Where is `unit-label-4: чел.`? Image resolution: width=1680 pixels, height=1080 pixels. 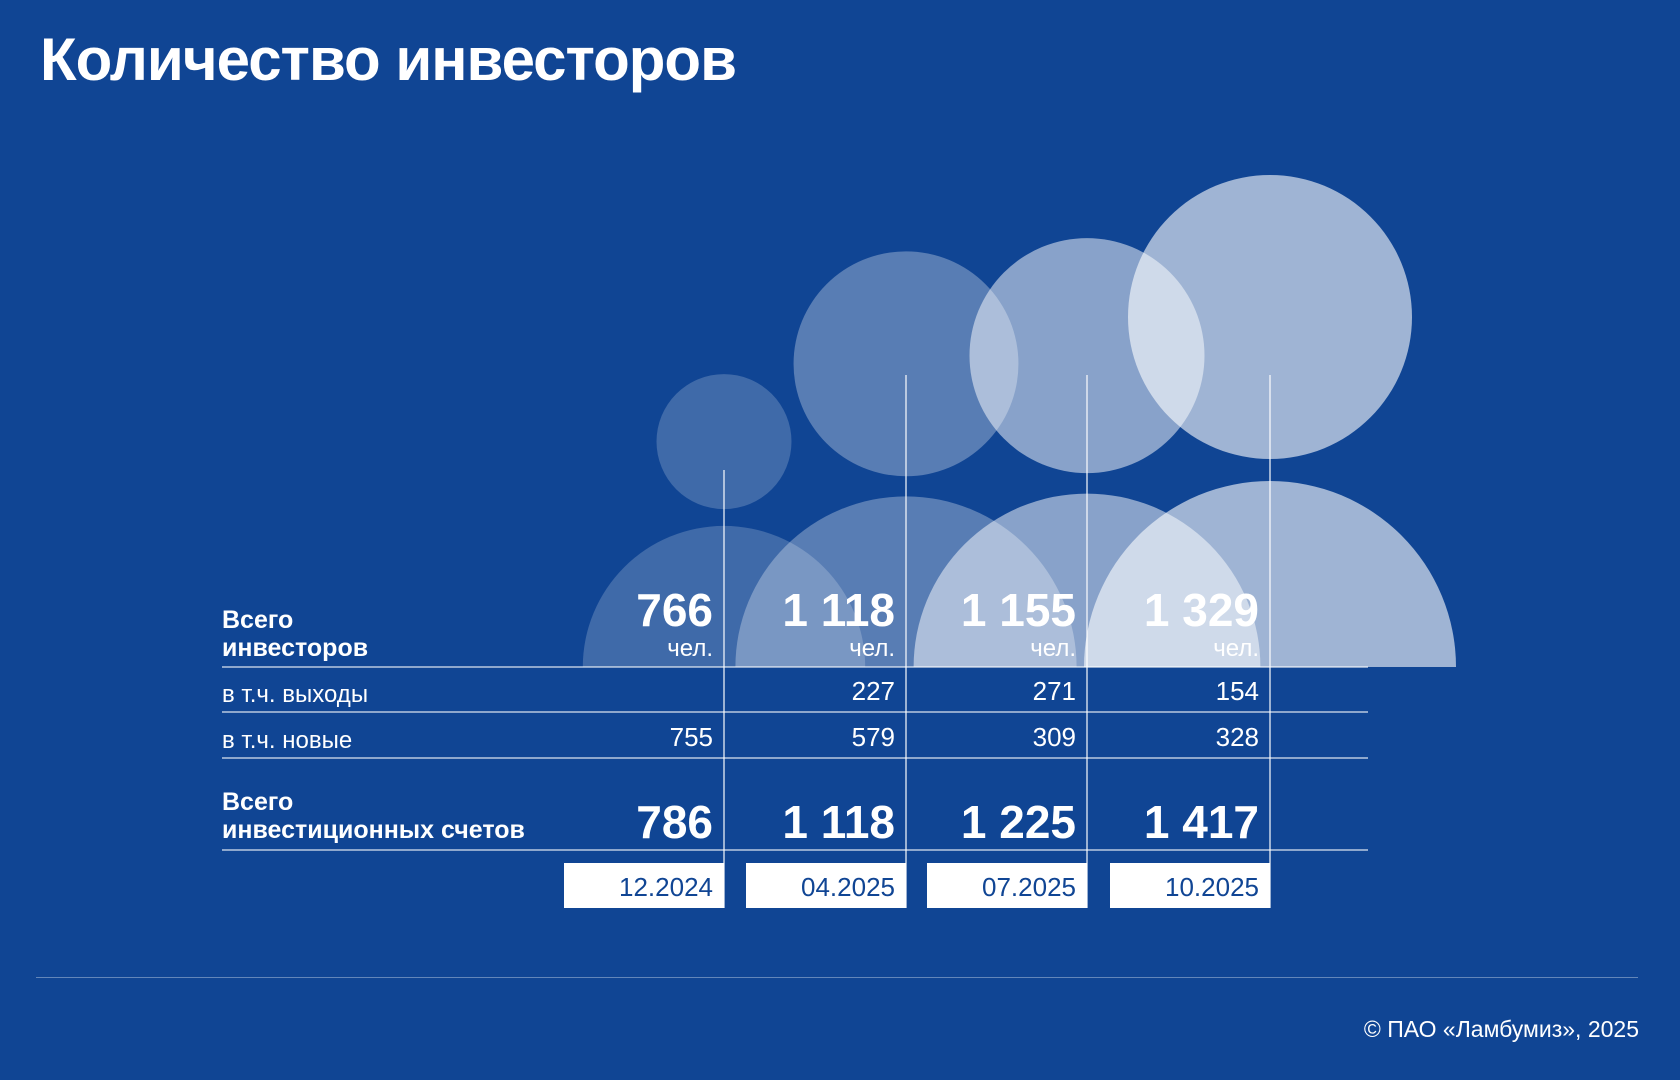 unit-label-4: чел. is located at coordinates (1236, 648).